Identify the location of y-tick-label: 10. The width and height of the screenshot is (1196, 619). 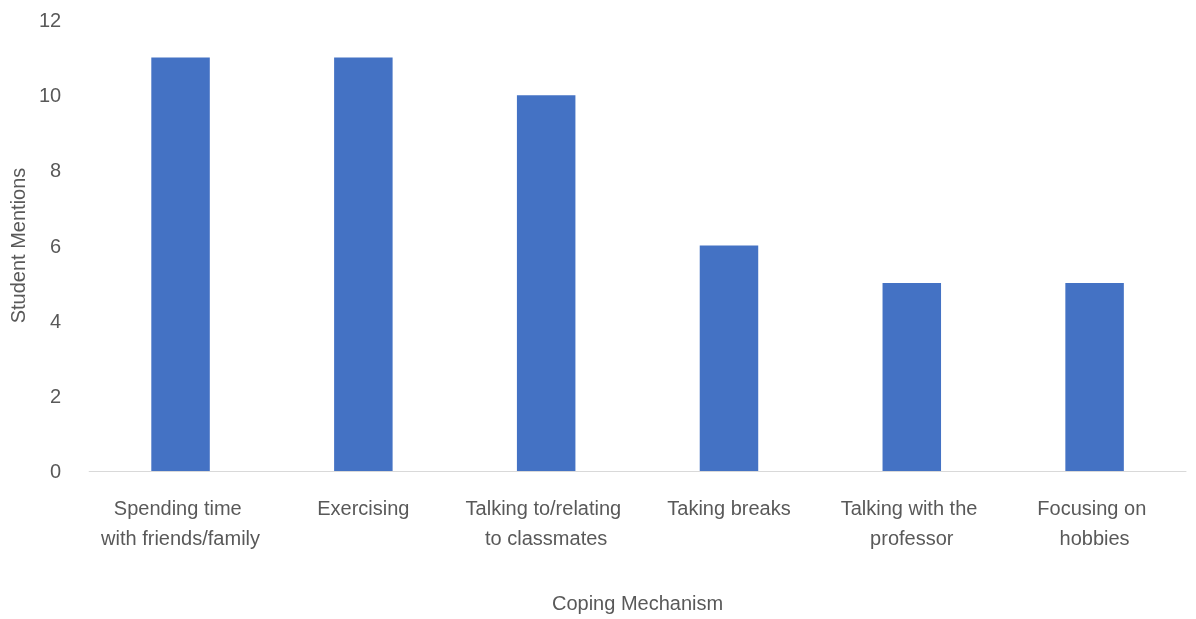
(50, 95).